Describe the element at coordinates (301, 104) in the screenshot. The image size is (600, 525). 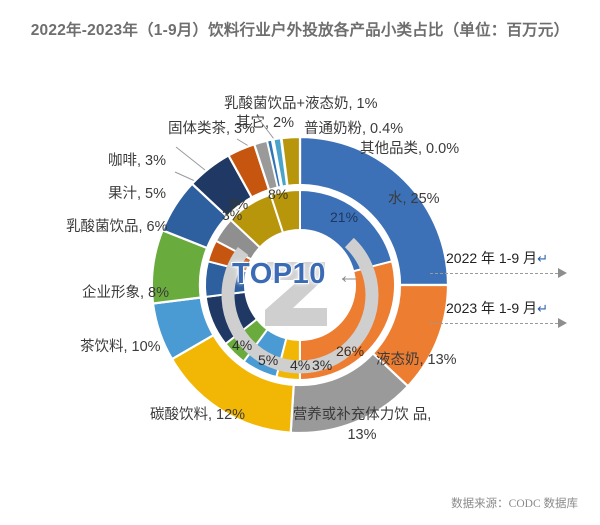
I see `label-lactic-plus-milk: 乳酸菌饮品+液态奶, 1%` at that location.